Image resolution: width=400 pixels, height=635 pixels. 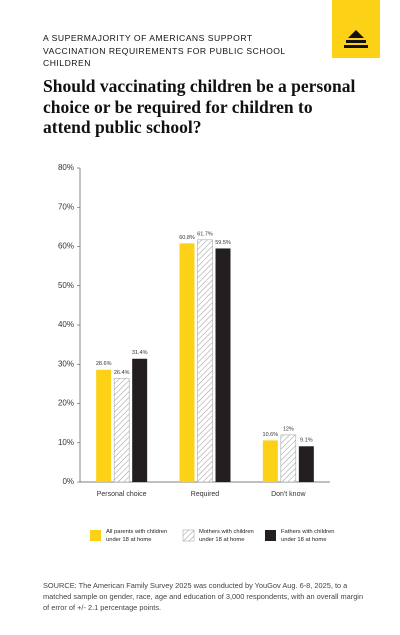 I want to click on y-tick-label: 50%, so click(x=66, y=285).